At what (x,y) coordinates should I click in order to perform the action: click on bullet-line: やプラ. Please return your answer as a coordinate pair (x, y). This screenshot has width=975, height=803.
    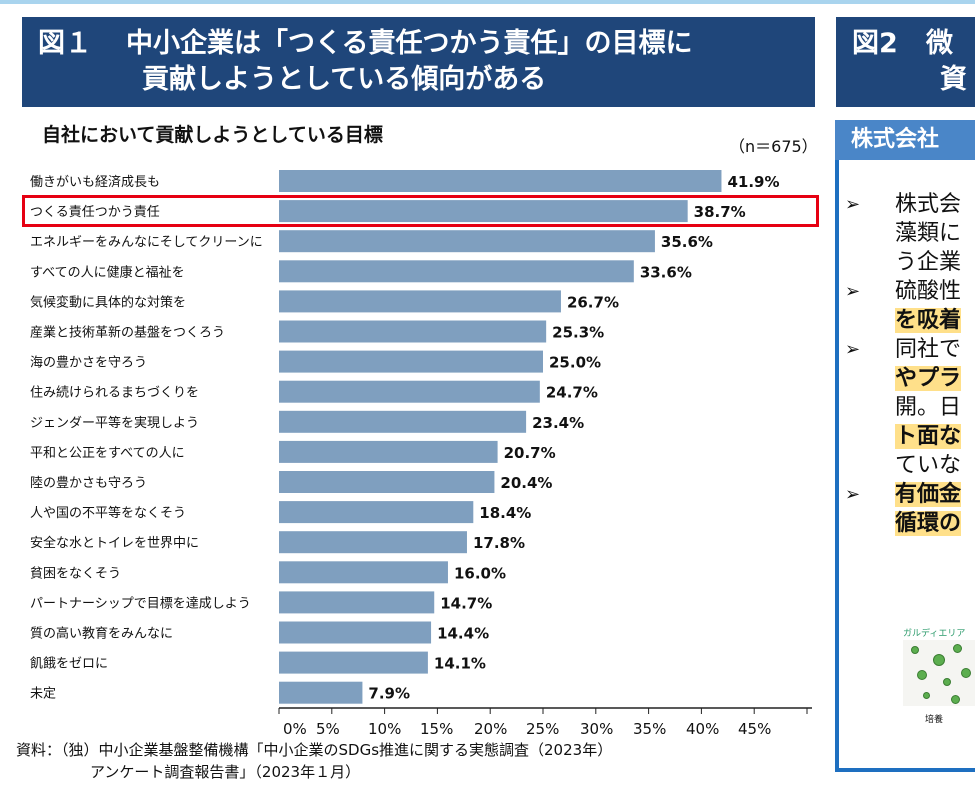
    Looking at the image, I should click on (928, 378).